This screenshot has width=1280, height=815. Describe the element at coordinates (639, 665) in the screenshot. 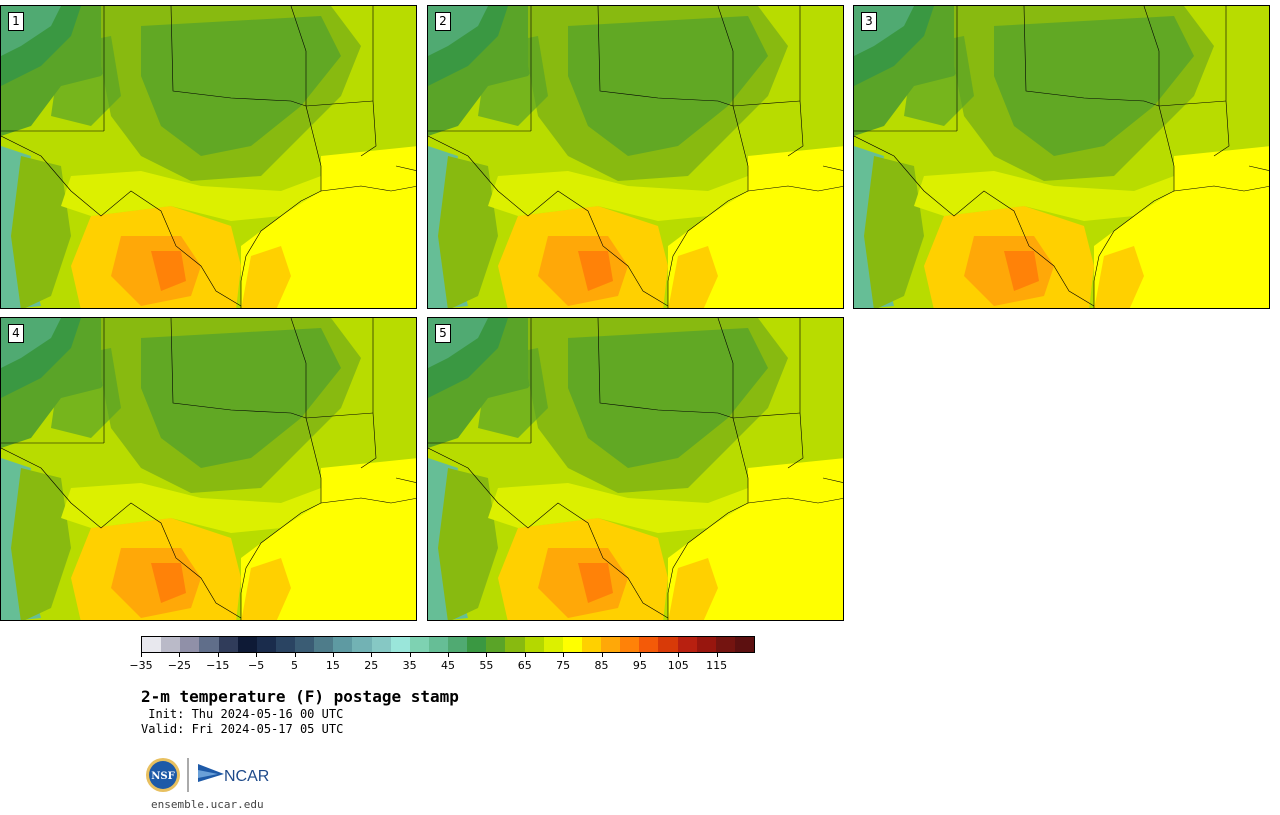

I see `colorbar-tick-label: 95` at that location.